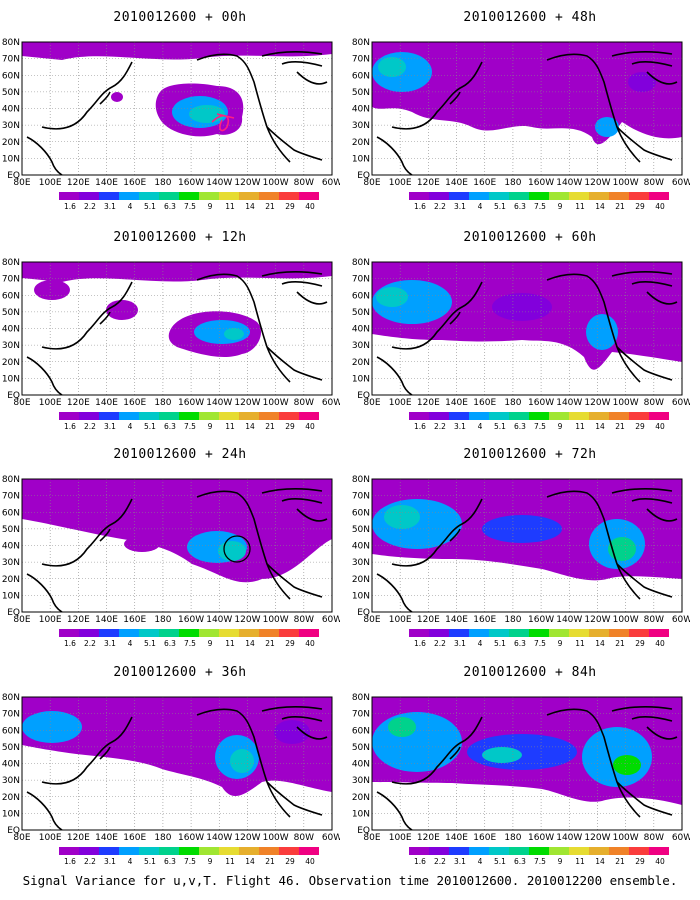  What do you see at coordinates (660, 861) in the screenshot?
I see `colorbar-label: 40` at bounding box center [660, 861].